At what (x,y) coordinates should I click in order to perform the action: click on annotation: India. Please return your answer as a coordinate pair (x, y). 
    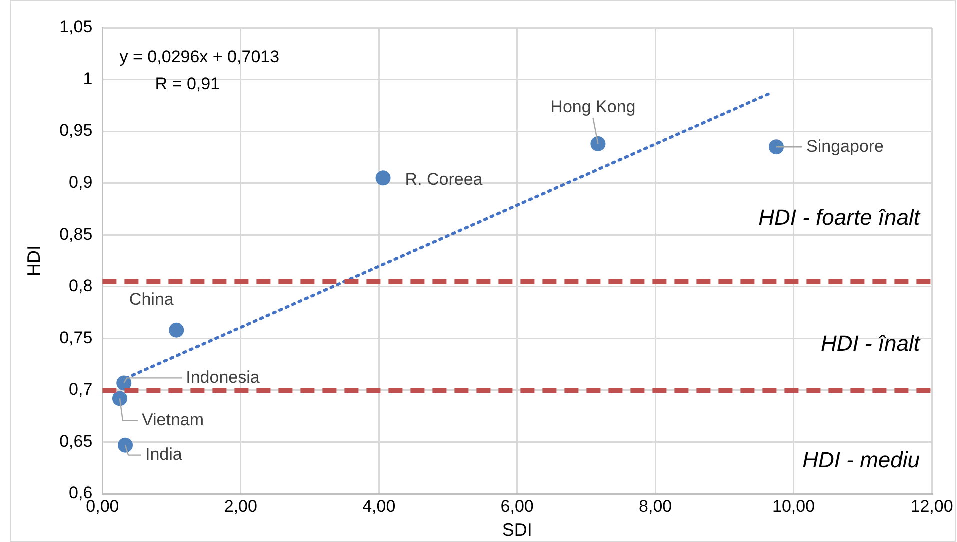
    Looking at the image, I should click on (164, 454).